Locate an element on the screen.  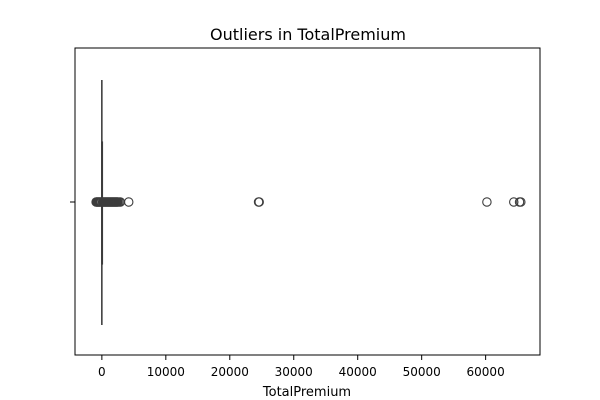
x-tick-label: 60000 is located at coordinates (486, 372).